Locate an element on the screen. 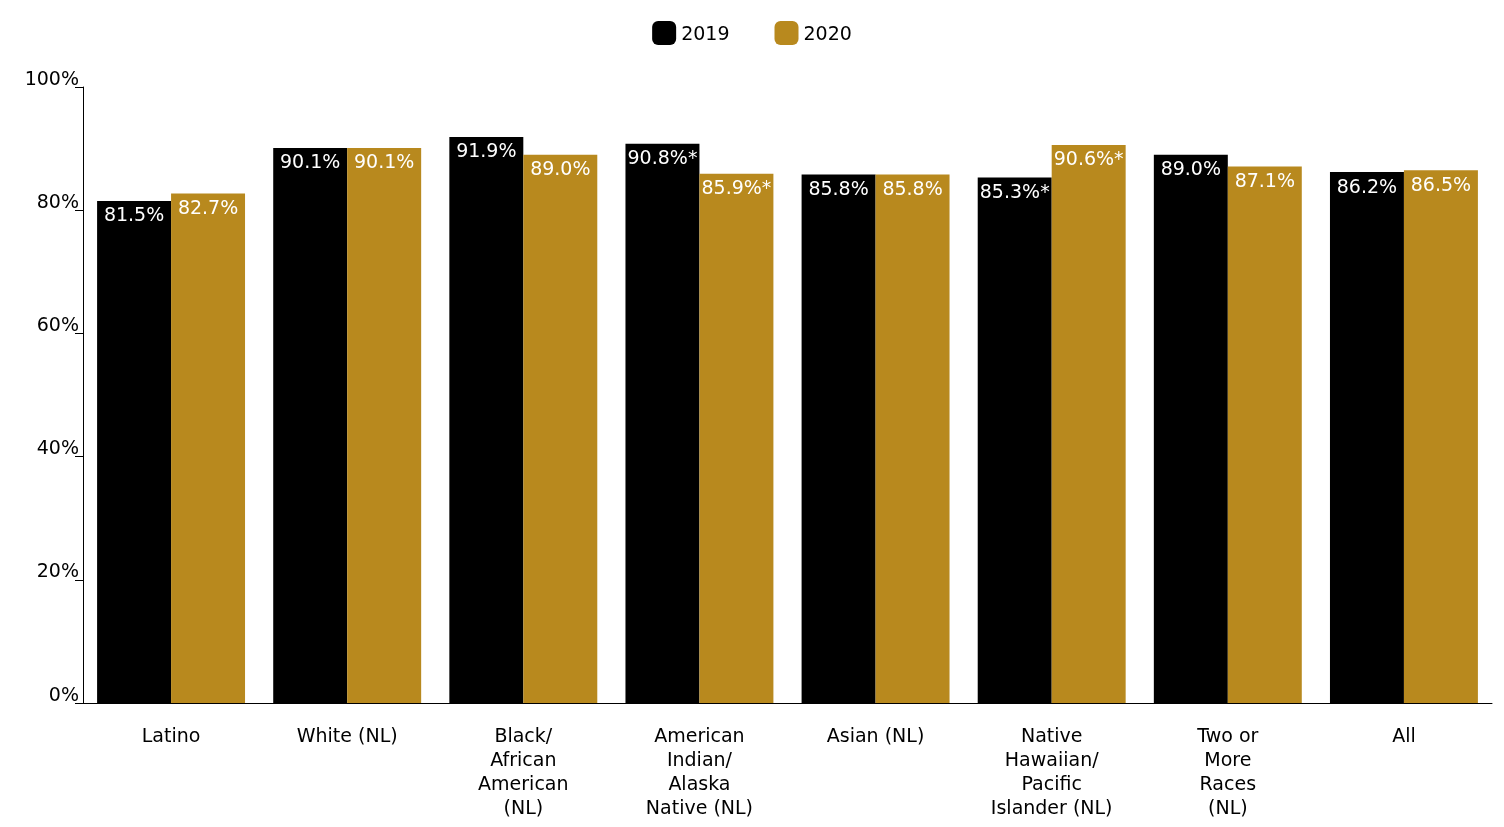  data-label: 85.9%* is located at coordinates (736, 187).